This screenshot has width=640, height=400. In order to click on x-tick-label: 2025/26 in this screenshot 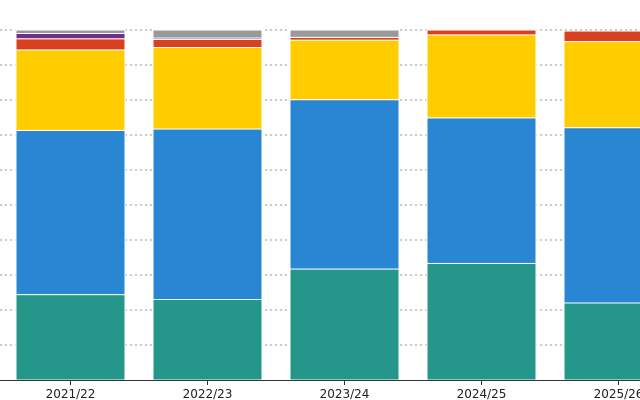, I will do `click(617, 393)`.